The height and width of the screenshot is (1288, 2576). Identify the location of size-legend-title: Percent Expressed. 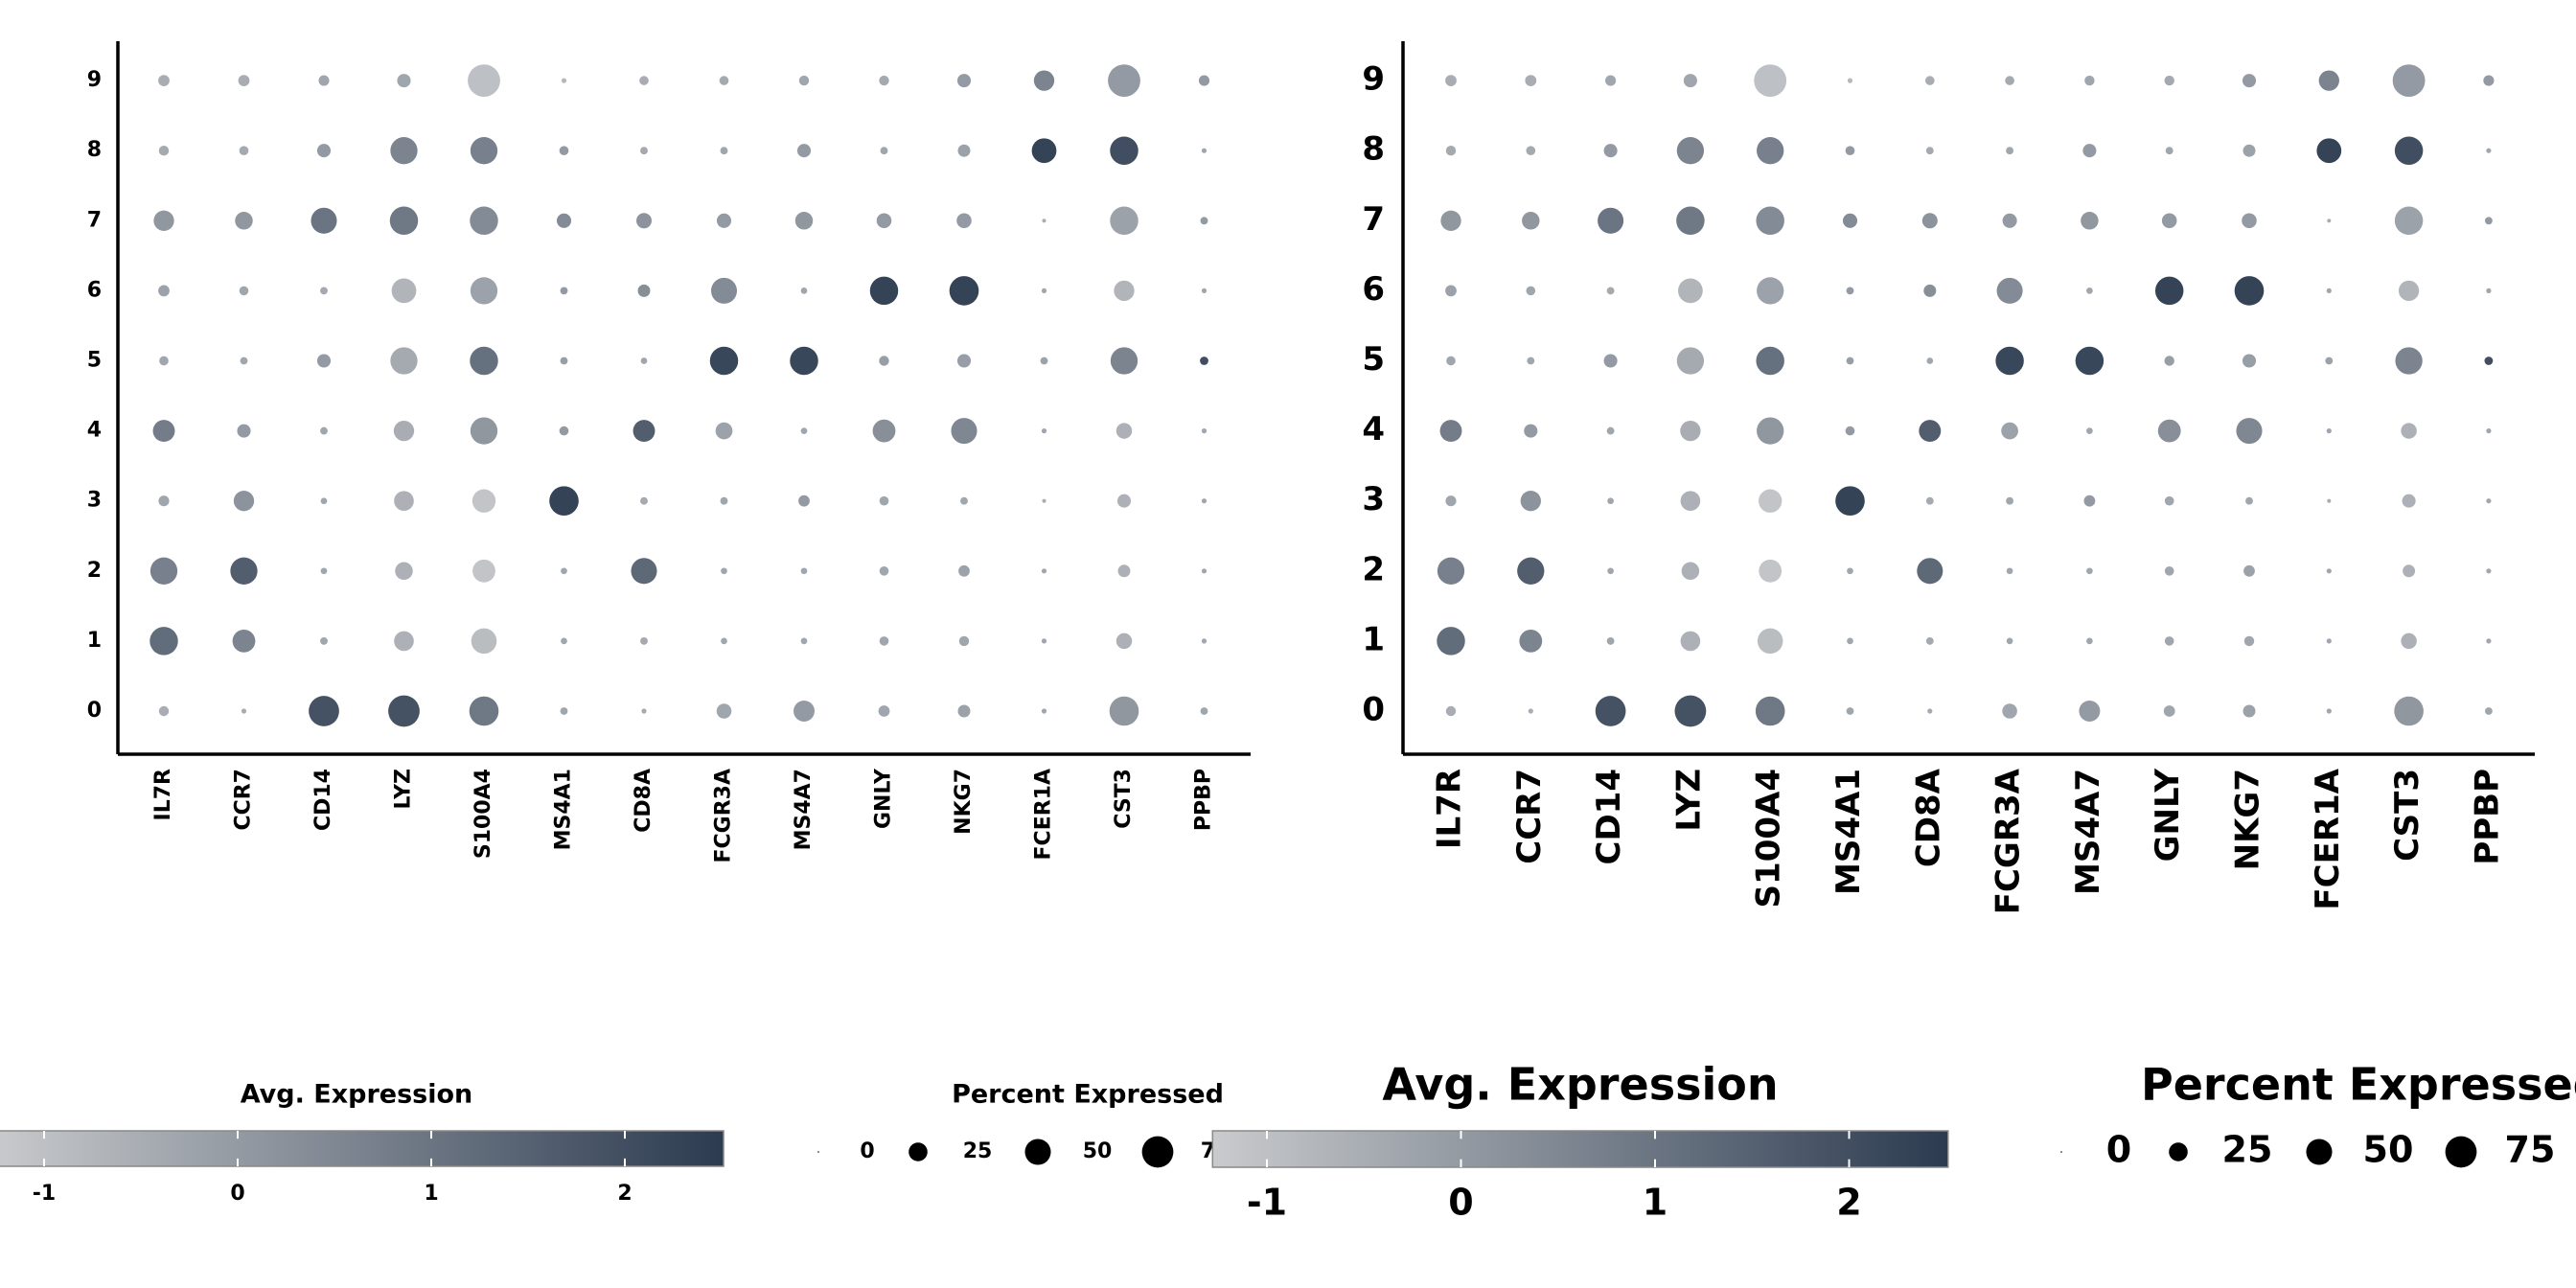
(1088, 1095).